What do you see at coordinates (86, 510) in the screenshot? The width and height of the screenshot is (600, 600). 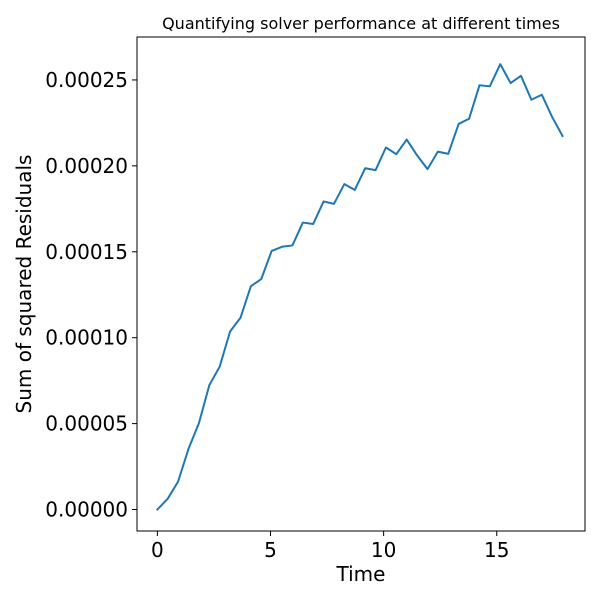 I see `y-tick-label: 0.00000` at bounding box center [86, 510].